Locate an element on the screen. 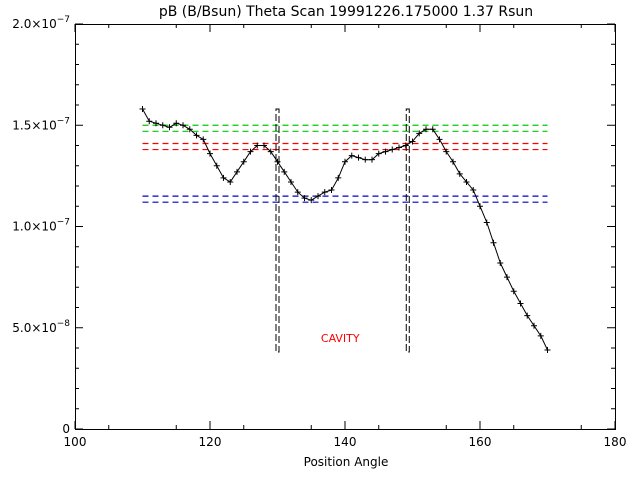  annotation-0: CAVITY is located at coordinates (340, 338).